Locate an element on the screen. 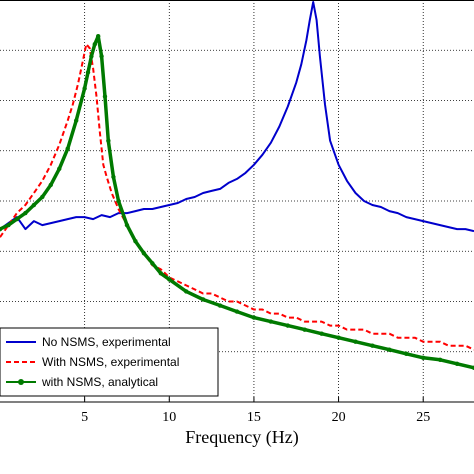 The height and width of the screenshot is (474, 474). legend-label-0: No NSMS, experimental is located at coordinates (106, 342).